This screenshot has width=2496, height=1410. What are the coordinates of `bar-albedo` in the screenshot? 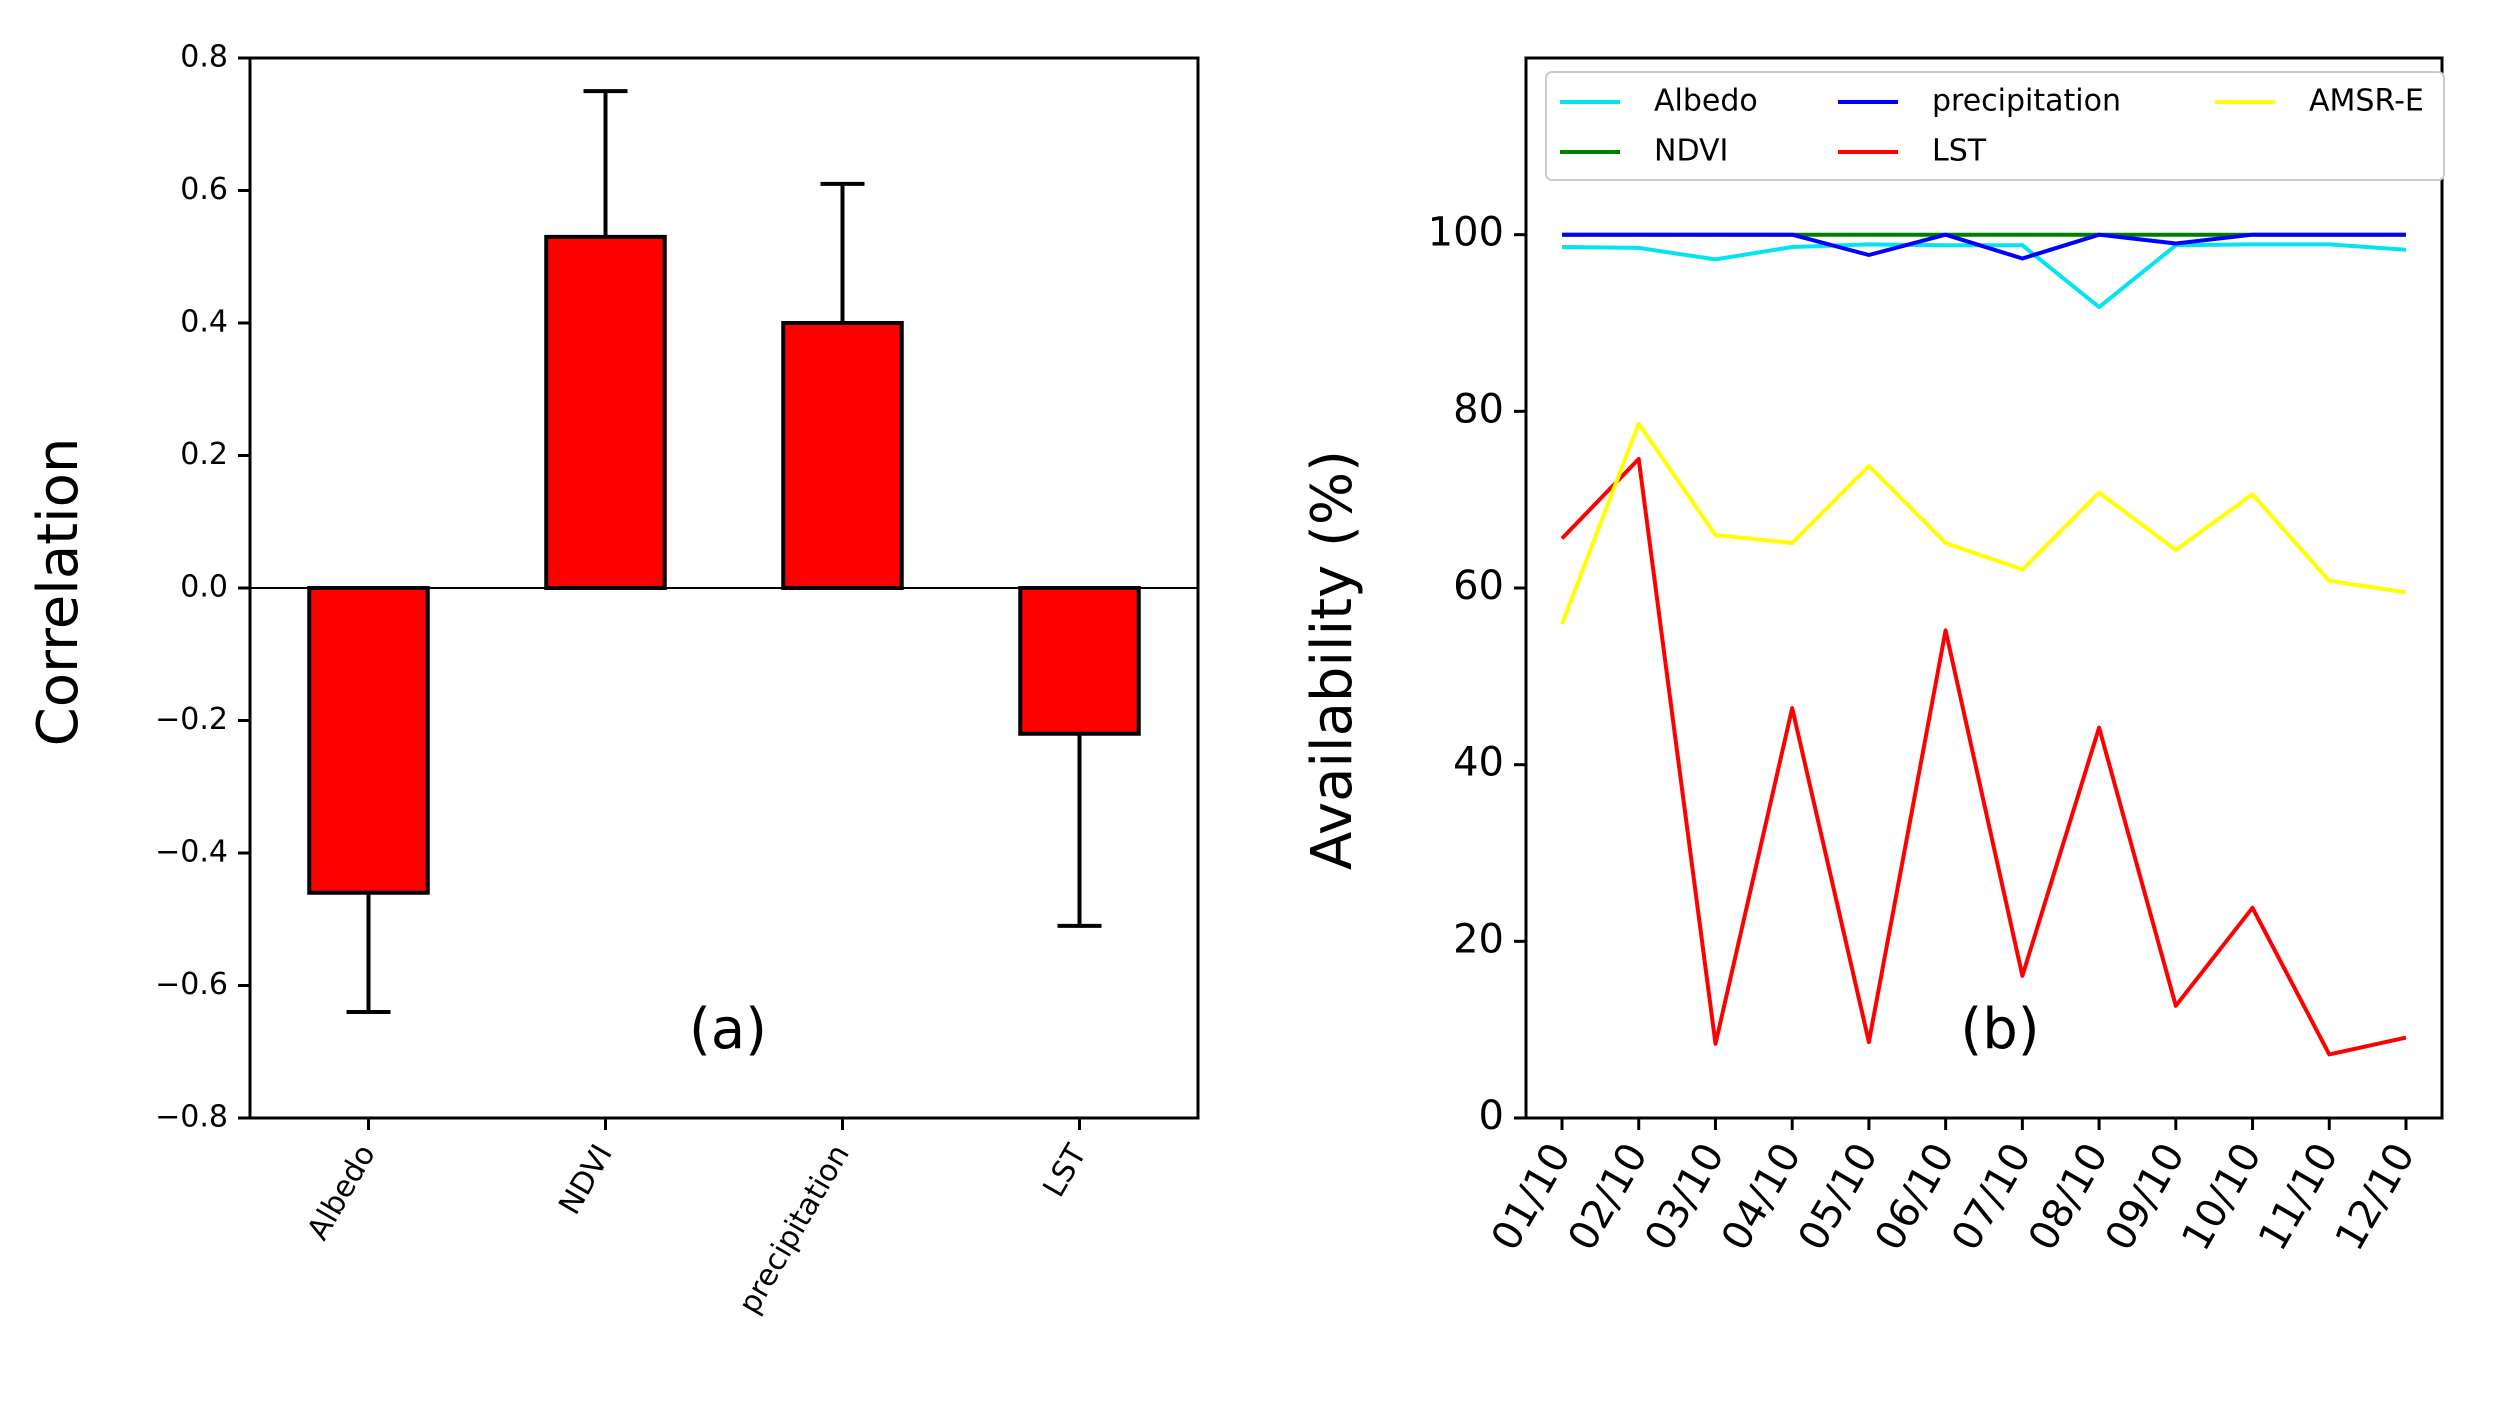 It's located at (368, 740).